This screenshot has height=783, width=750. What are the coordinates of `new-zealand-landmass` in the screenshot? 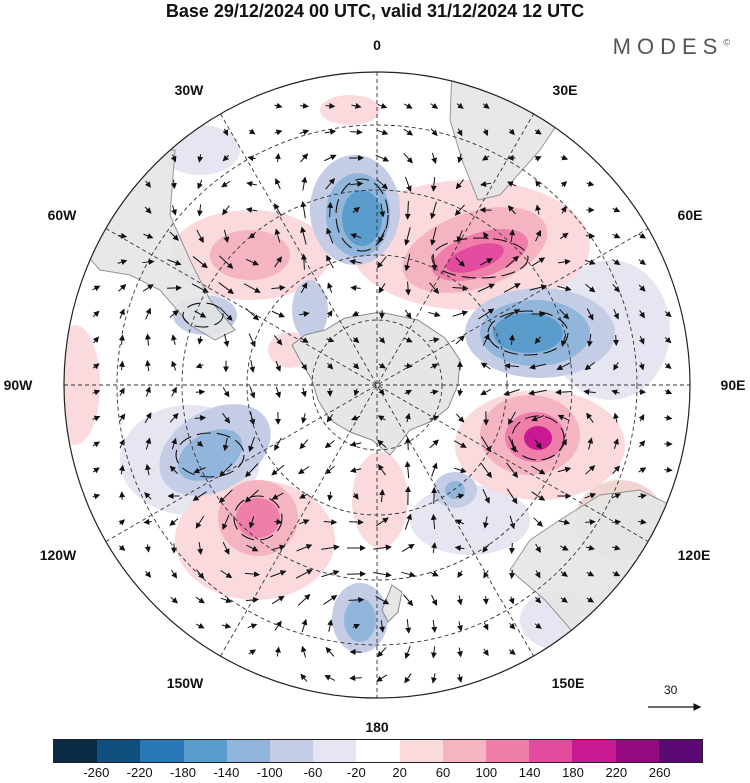 It's located at (392, 603).